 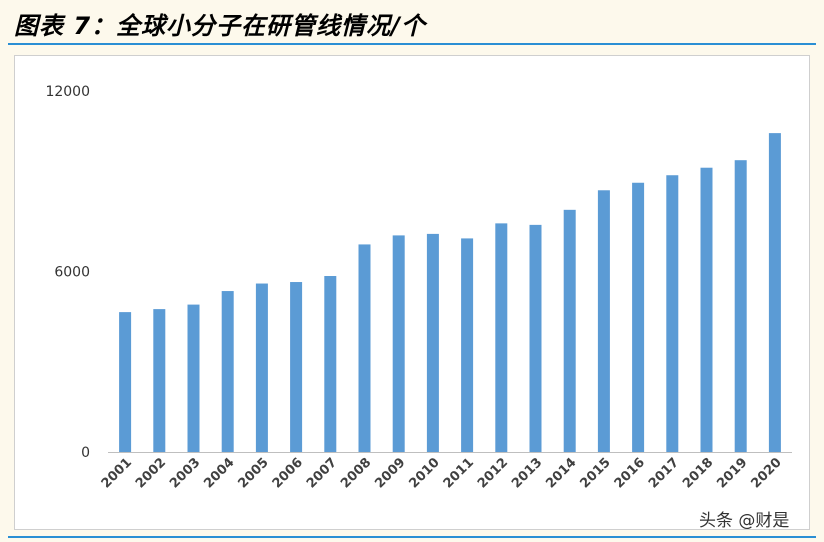 What do you see at coordinates (459, 473) in the screenshot?
I see `x-tick-label: 2011` at bounding box center [459, 473].